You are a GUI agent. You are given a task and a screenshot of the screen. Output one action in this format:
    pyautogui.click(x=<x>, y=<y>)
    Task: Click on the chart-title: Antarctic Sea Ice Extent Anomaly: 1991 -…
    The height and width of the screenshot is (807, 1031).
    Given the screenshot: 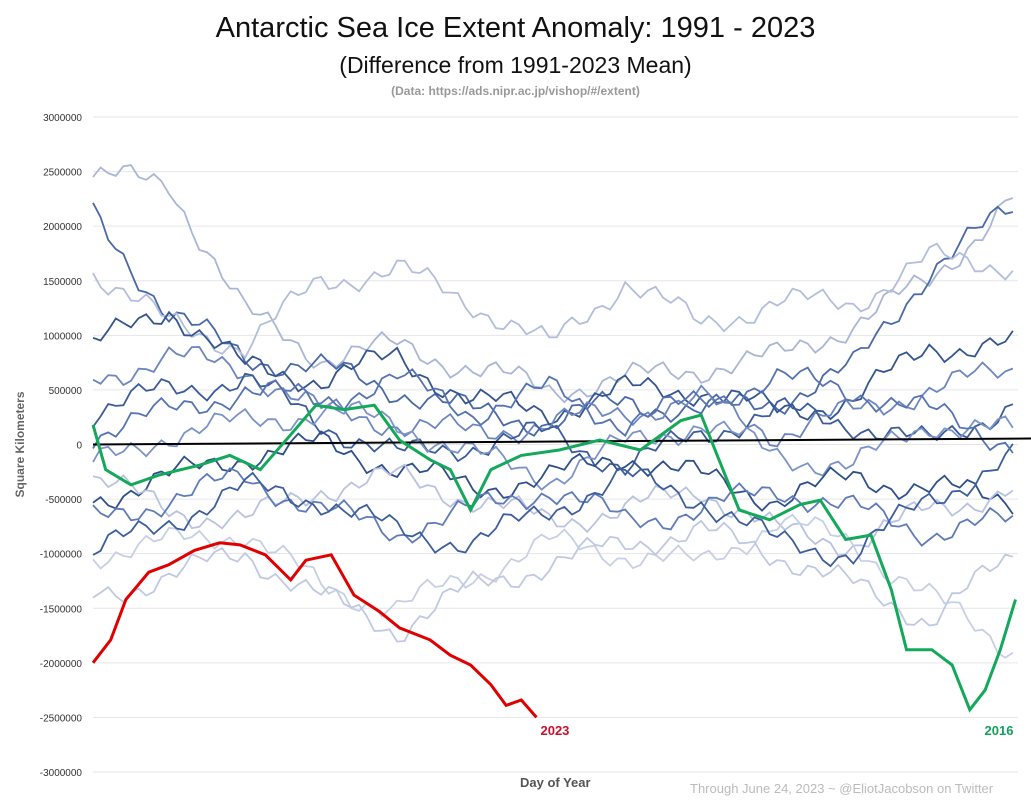 What is the action you would take?
    pyautogui.click(x=515, y=28)
    